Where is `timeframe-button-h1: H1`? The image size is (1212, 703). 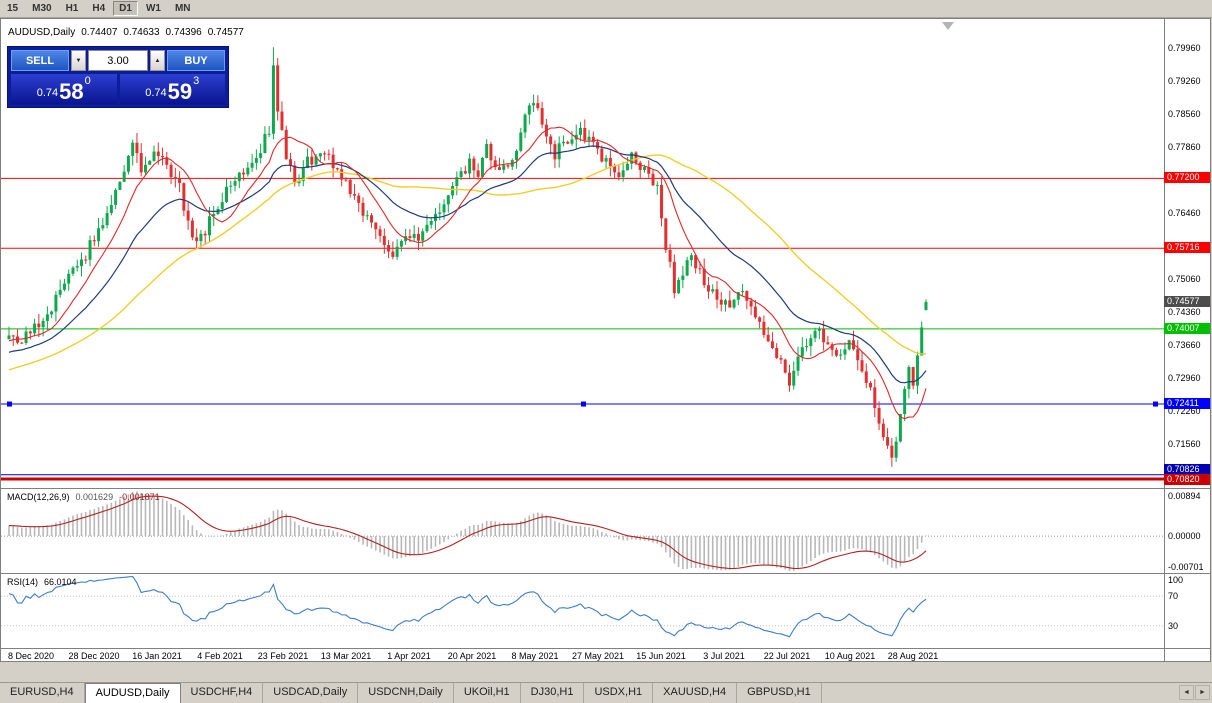
timeframe-button-h1: H1 is located at coordinates (72, 8).